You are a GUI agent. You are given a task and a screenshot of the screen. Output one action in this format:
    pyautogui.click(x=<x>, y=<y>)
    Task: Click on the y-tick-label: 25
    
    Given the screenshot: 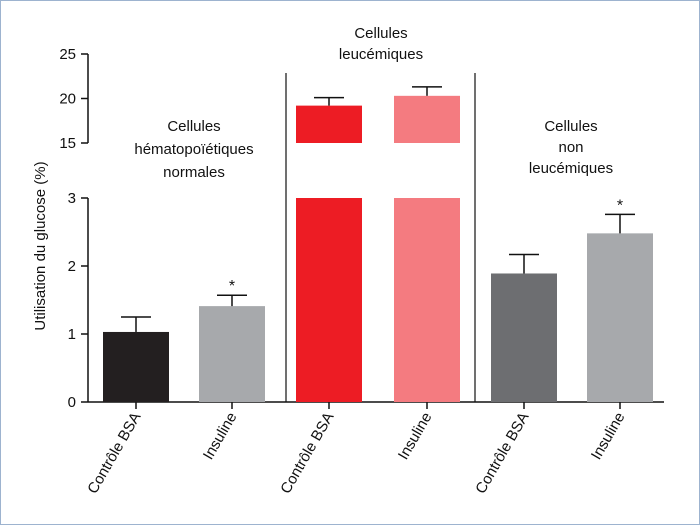 What is the action you would take?
    pyautogui.click(x=67, y=54)
    